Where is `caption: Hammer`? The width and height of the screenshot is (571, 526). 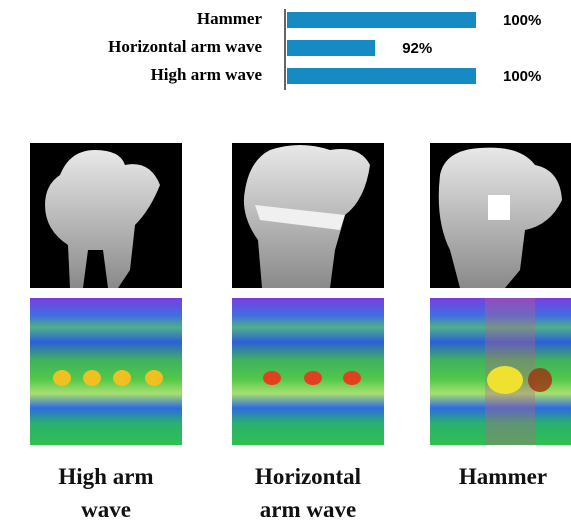 caption: Hammer is located at coordinates (503, 476).